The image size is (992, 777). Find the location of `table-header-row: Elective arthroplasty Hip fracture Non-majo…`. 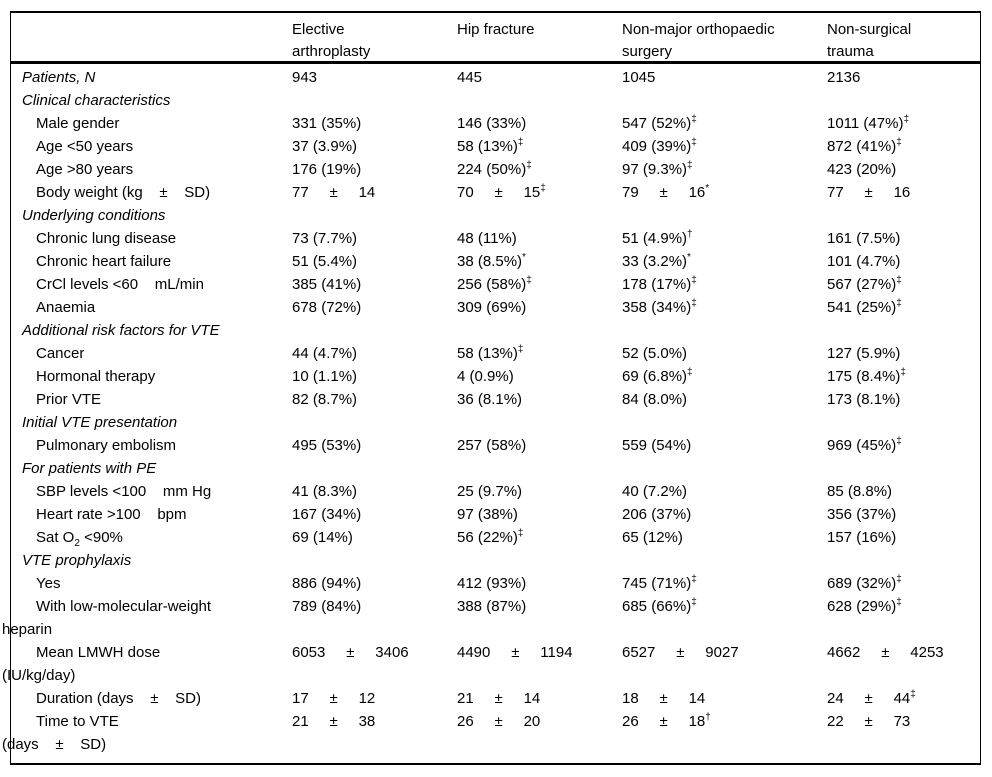

table-header-row: Elective arthroplasty Hip fracture Non-majo… is located at coordinates (491, 40).